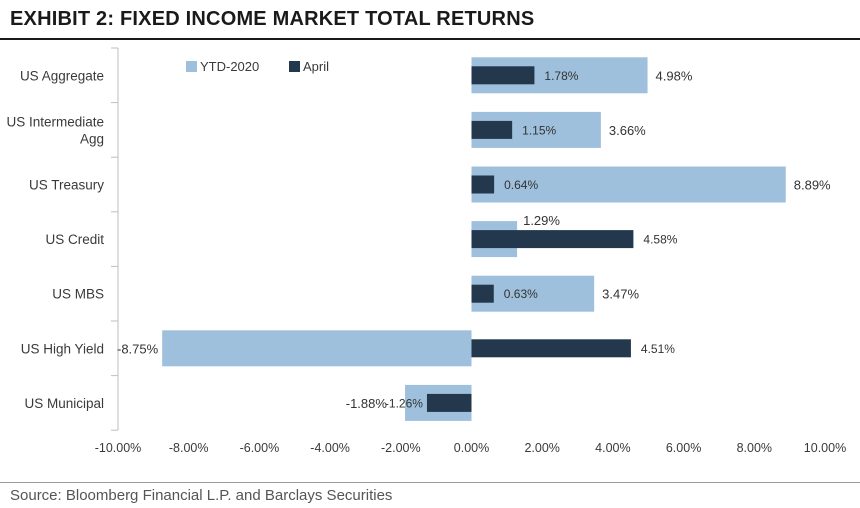 The height and width of the screenshot is (508, 860). I want to click on data-label-april: -1.26%, so click(404, 403).